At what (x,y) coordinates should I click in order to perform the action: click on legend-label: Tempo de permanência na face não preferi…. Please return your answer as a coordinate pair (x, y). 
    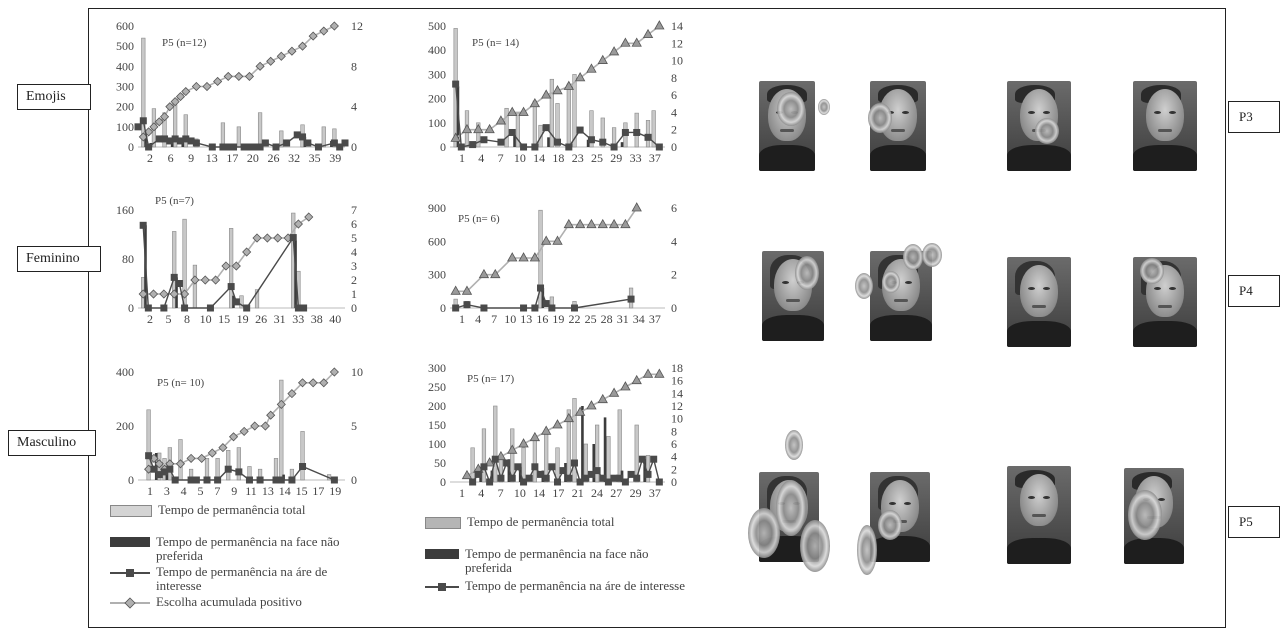
    Looking at the image, I should click on (557, 560).